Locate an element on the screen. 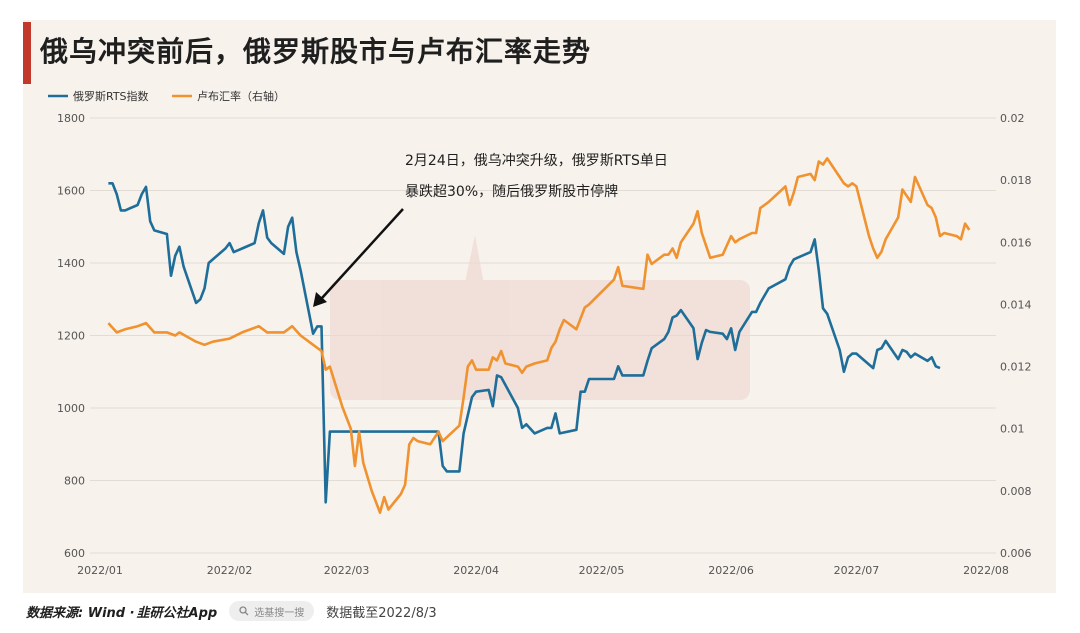 Image resolution: width=1080 pixels, height=633 pixels. legend: 俄罗斯RTS指数 卢布汇率（右轴） is located at coordinates (166, 96).